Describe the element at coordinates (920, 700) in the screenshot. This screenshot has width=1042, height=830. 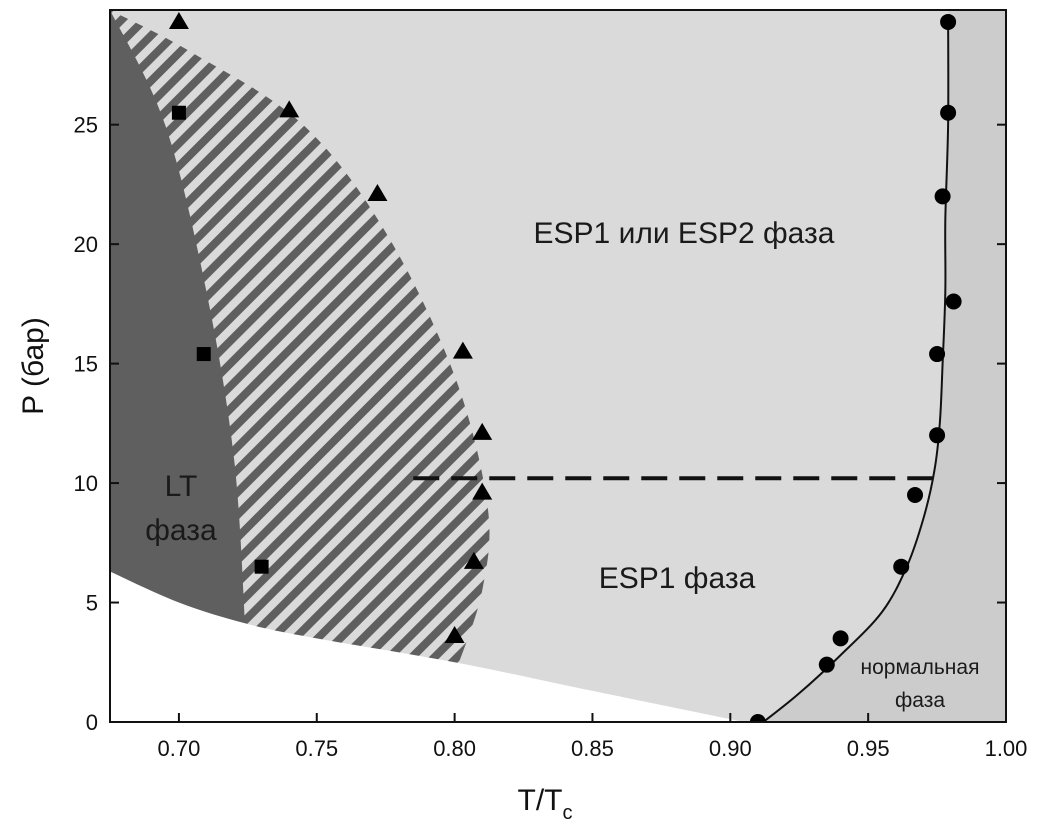
I see `region-label-normal-line2: фаза` at that location.